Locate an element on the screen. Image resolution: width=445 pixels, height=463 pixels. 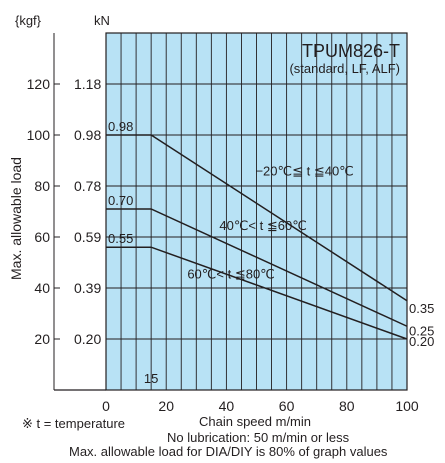
y-tick-kN-0-20: 0.20 is located at coordinates (87, 339).